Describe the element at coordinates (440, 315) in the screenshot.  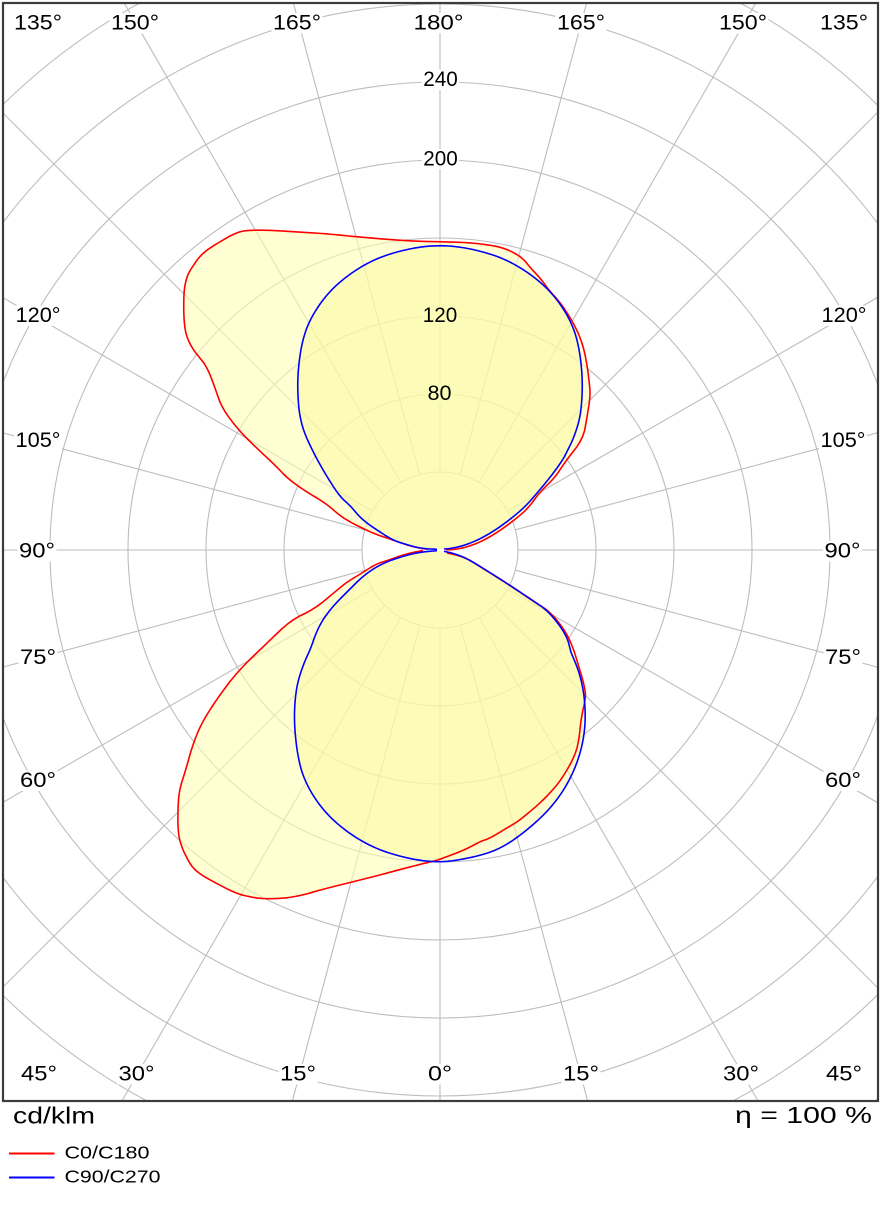
I see `svg-text: 120` at that location.